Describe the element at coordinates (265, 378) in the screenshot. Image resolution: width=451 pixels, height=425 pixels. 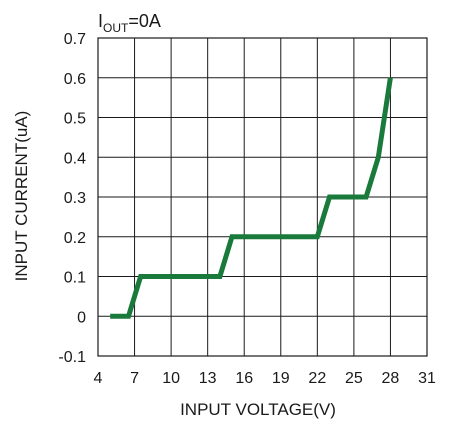
I see `x-tick-labels: 4 7 10 13 16 19 22 25 28 31` at that location.